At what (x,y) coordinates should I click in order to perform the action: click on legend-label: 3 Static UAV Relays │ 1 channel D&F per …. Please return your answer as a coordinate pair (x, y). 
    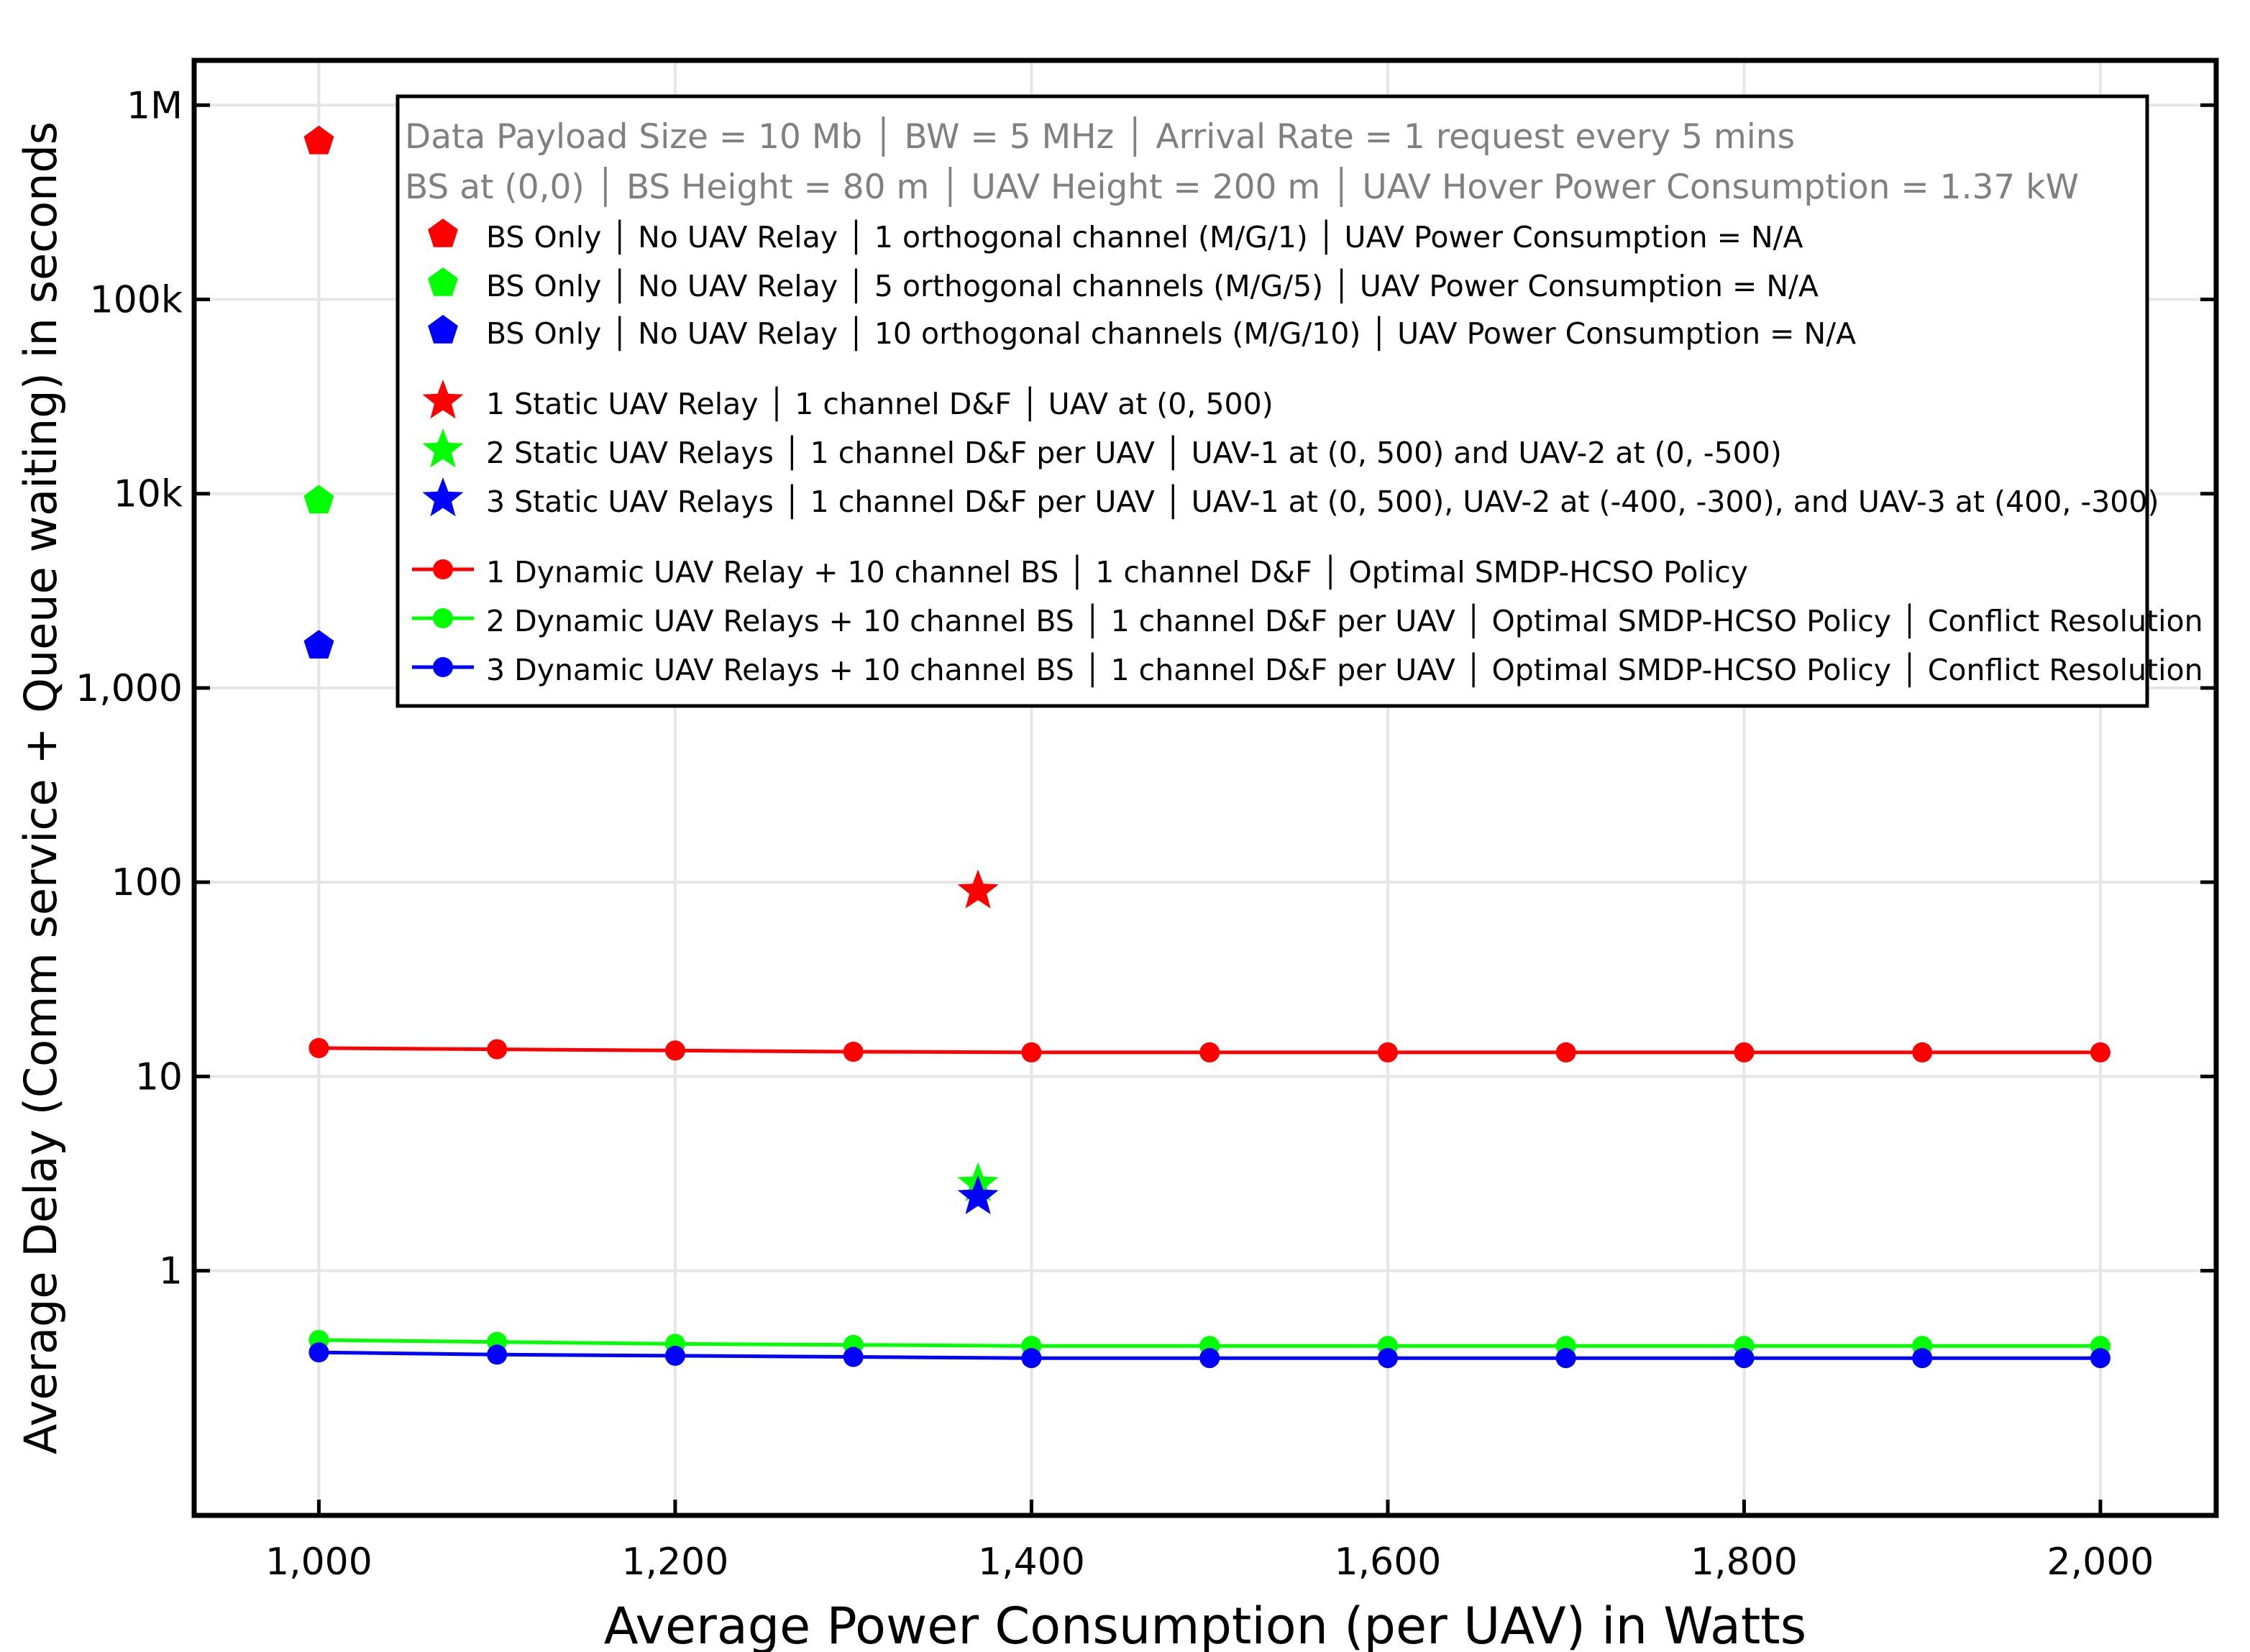
    Looking at the image, I should click on (1322, 502).